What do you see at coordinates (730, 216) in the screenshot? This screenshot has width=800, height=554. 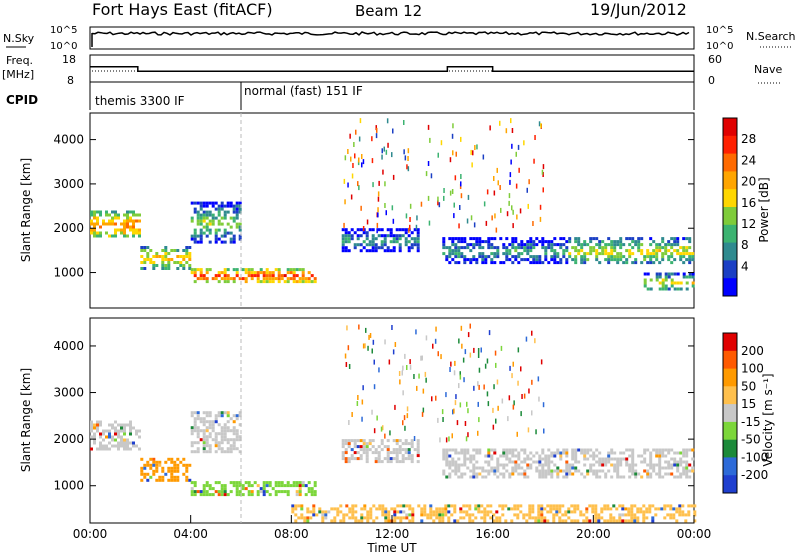 I see `colorbar-swatch` at bounding box center [730, 216].